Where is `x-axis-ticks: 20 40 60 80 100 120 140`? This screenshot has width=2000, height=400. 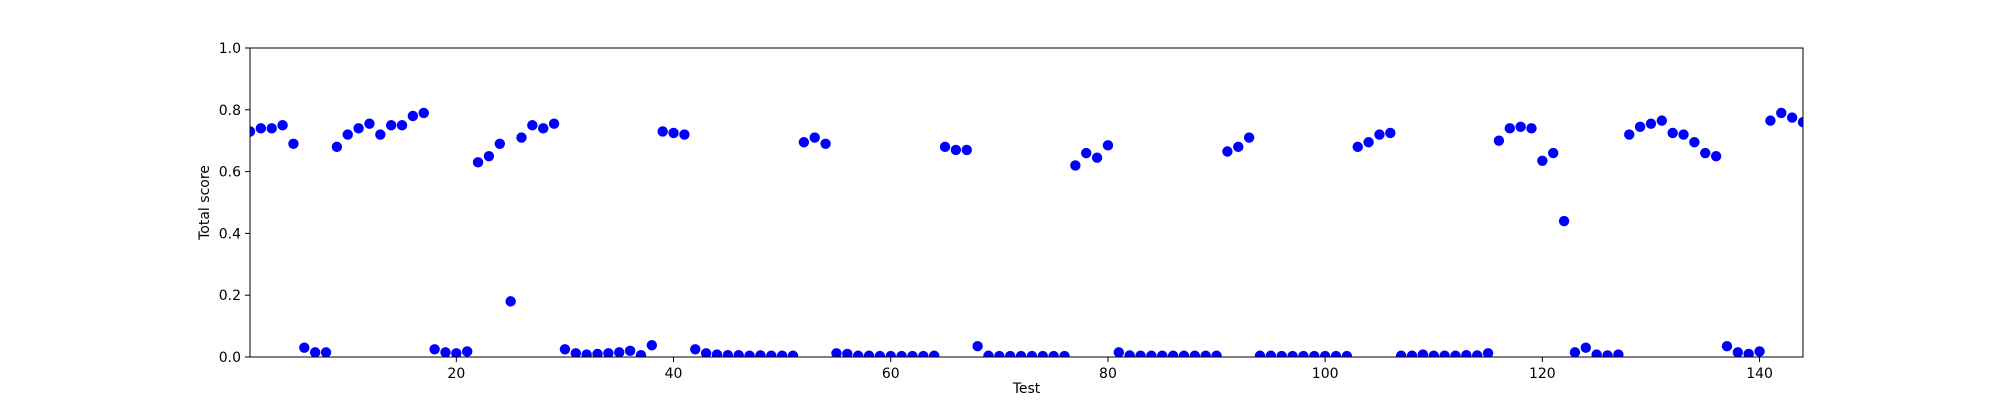 x-axis-ticks: 20 40 60 80 100 120 140 is located at coordinates (1110, 369).